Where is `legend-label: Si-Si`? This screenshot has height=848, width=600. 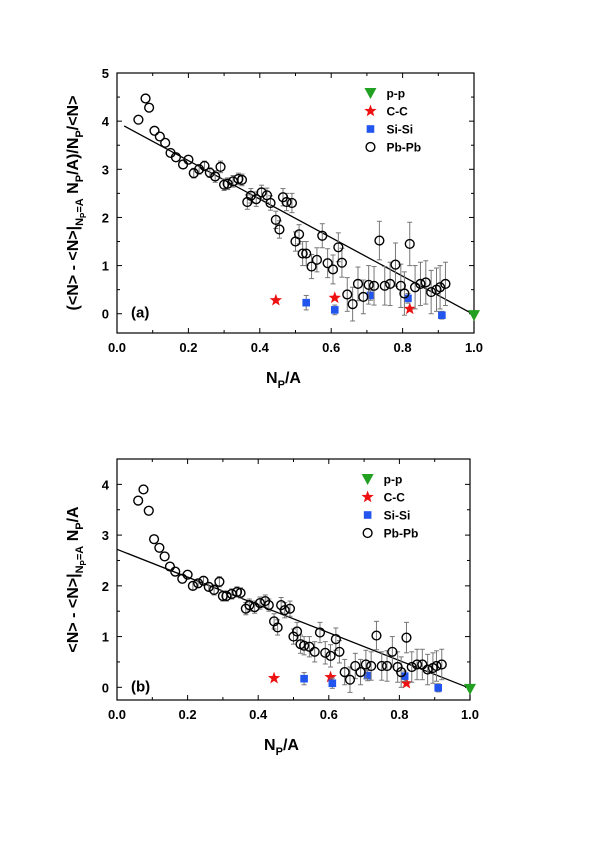
legend-label: Si-Si is located at coordinates (399, 130).